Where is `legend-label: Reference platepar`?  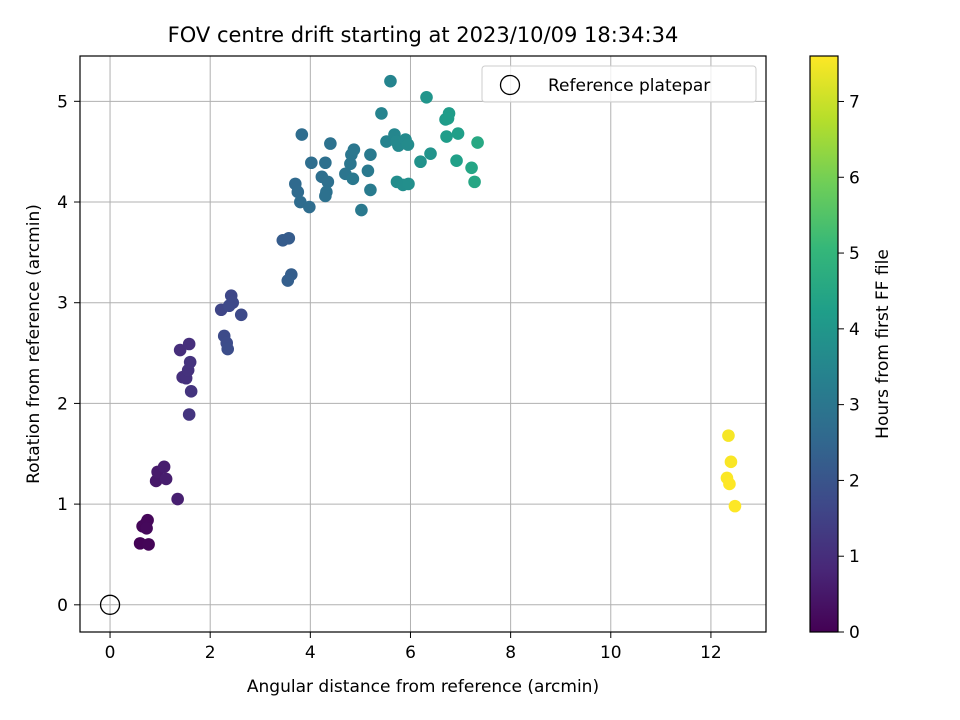
legend-label: Reference platepar is located at coordinates (629, 86).